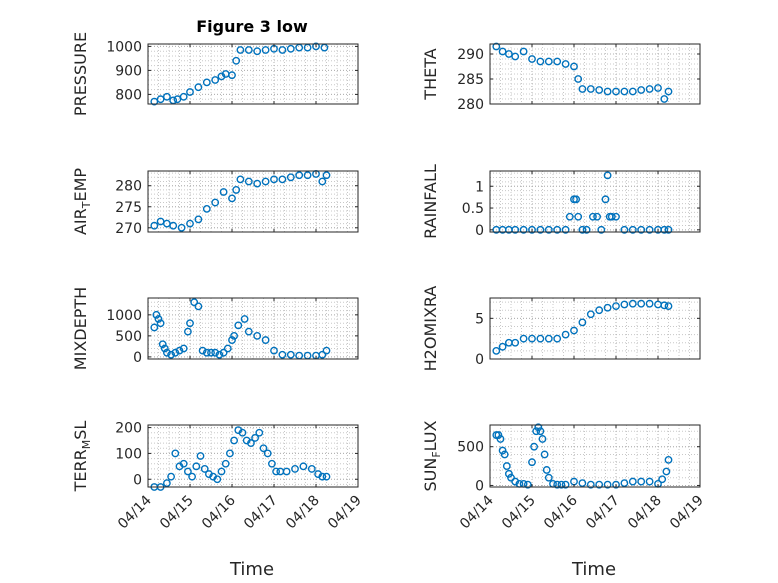 The width and height of the screenshot is (778, 583). I want to click on y-axis-label: PRESSURE, so click(80, 74).